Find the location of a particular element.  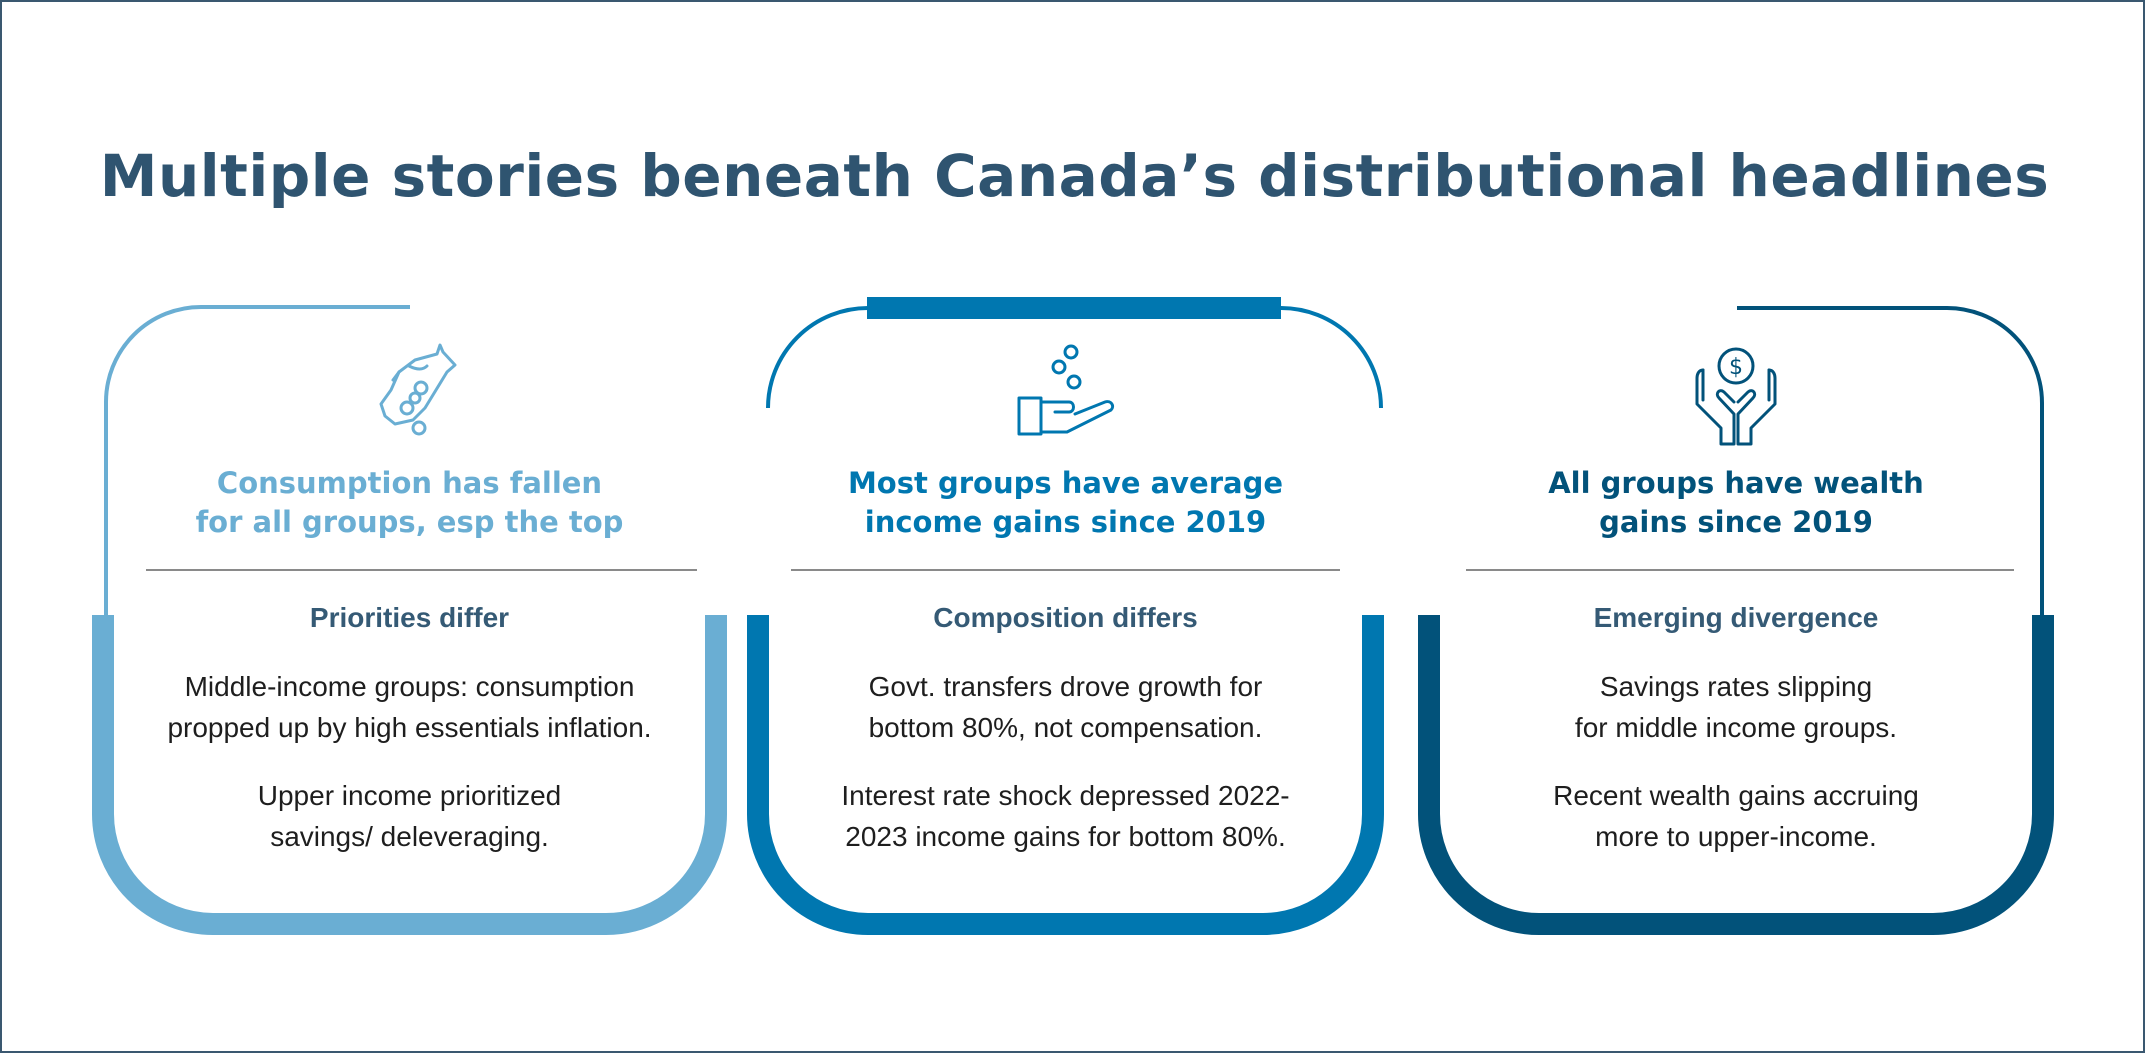

card-headline: All groups have wealth gains since 2019 is located at coordinates (1736, 503).